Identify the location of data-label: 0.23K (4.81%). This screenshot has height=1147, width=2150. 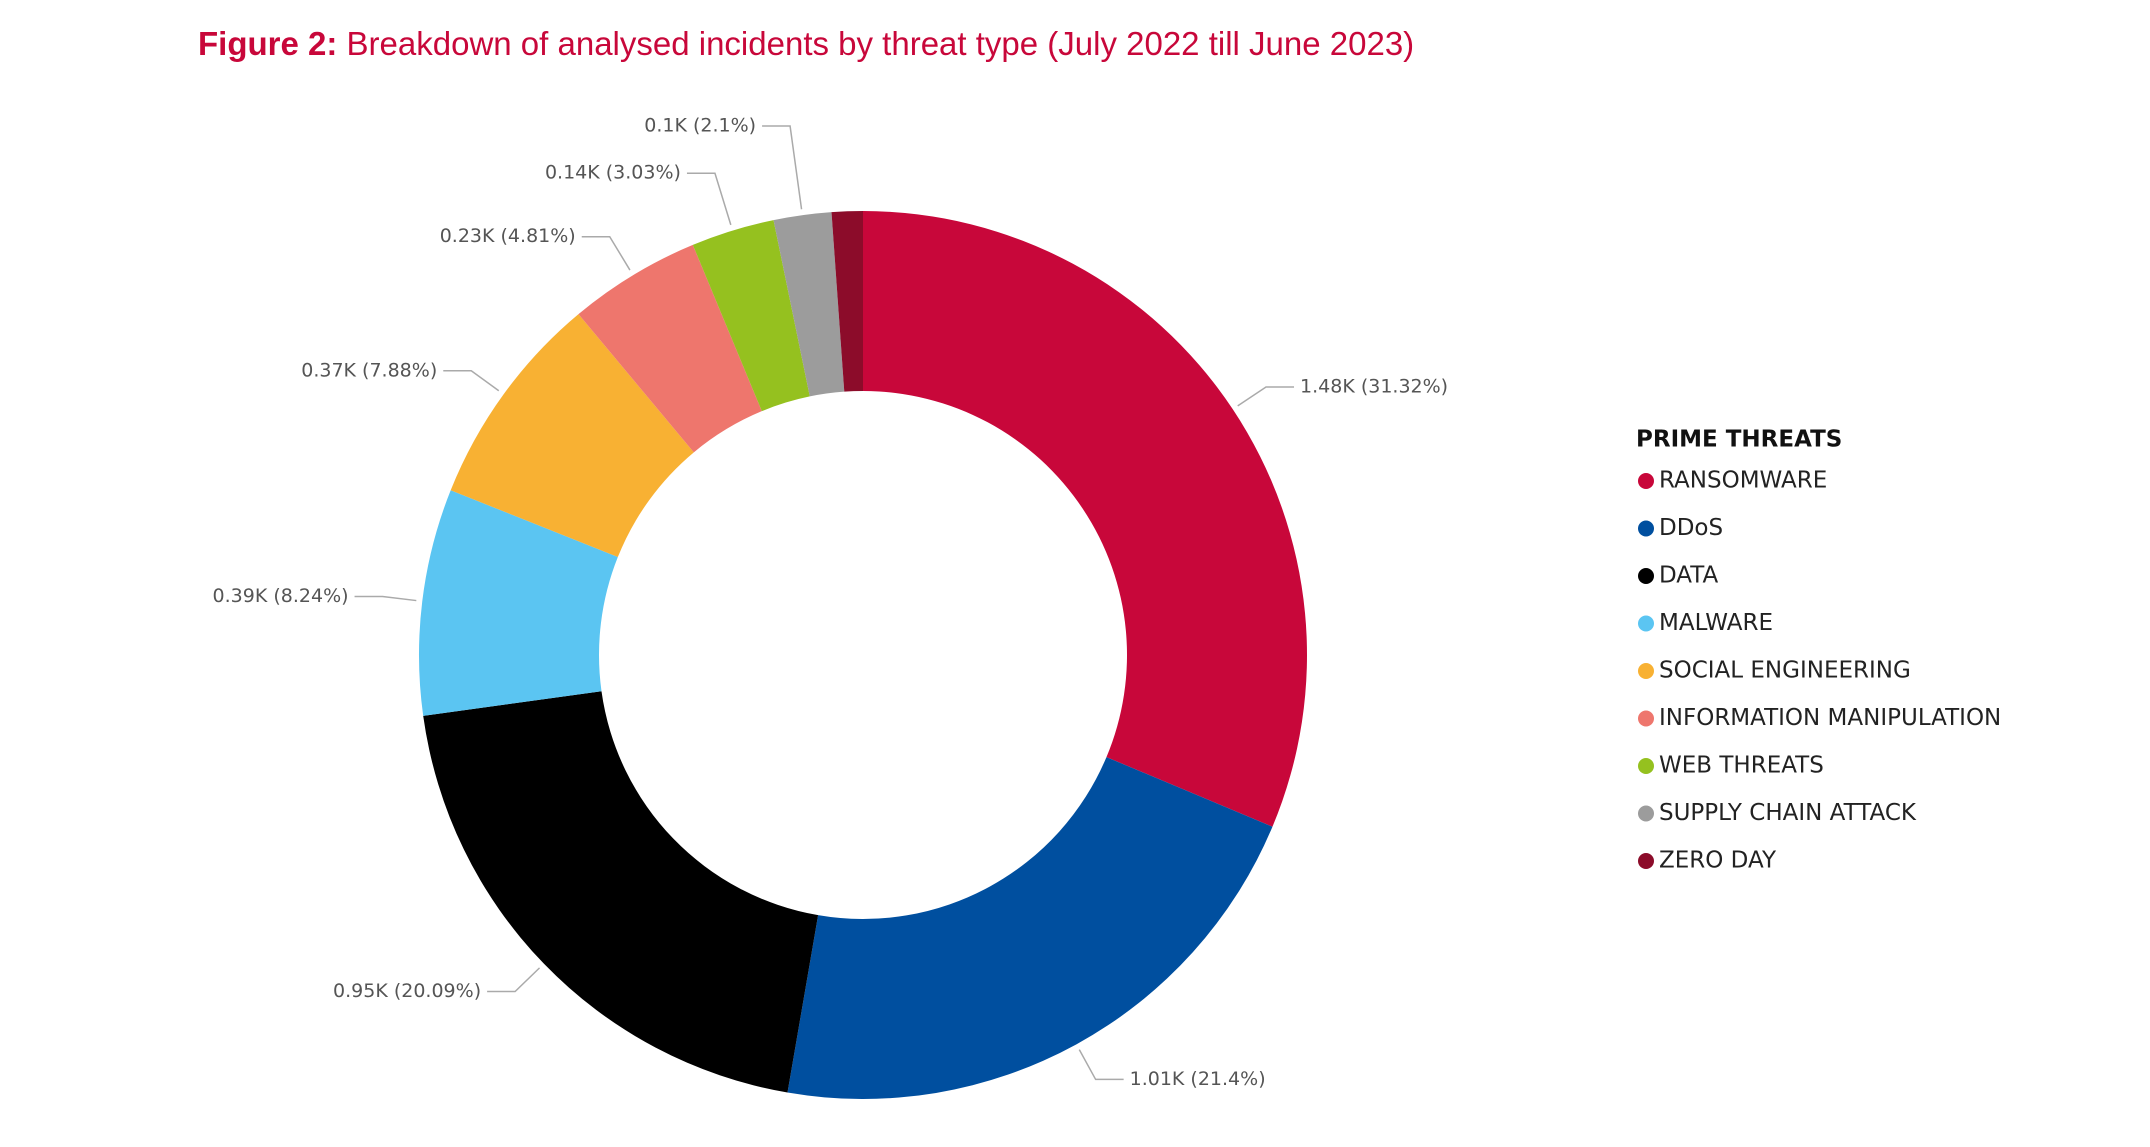
(508, 236).